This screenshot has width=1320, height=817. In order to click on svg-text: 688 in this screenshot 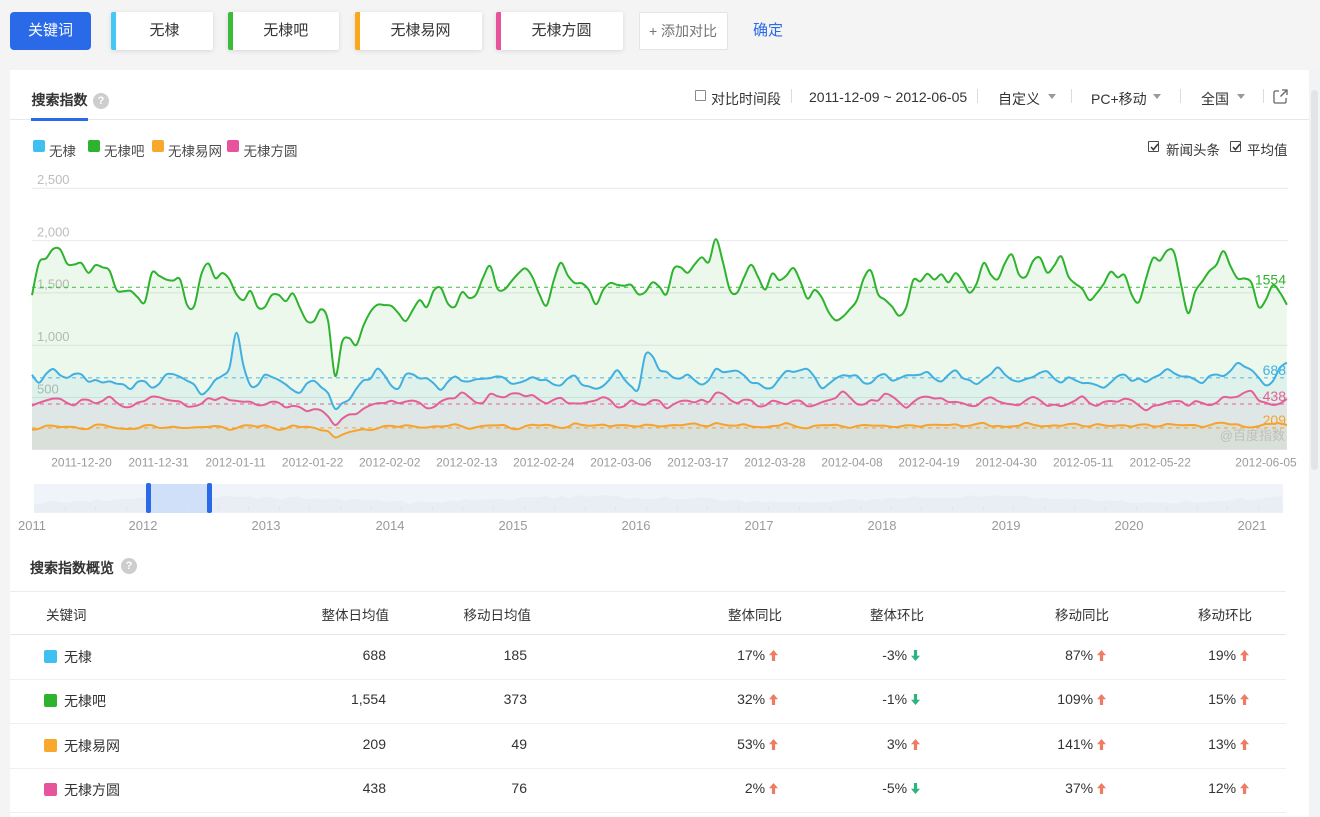, I will do `click(1275, 370)`.